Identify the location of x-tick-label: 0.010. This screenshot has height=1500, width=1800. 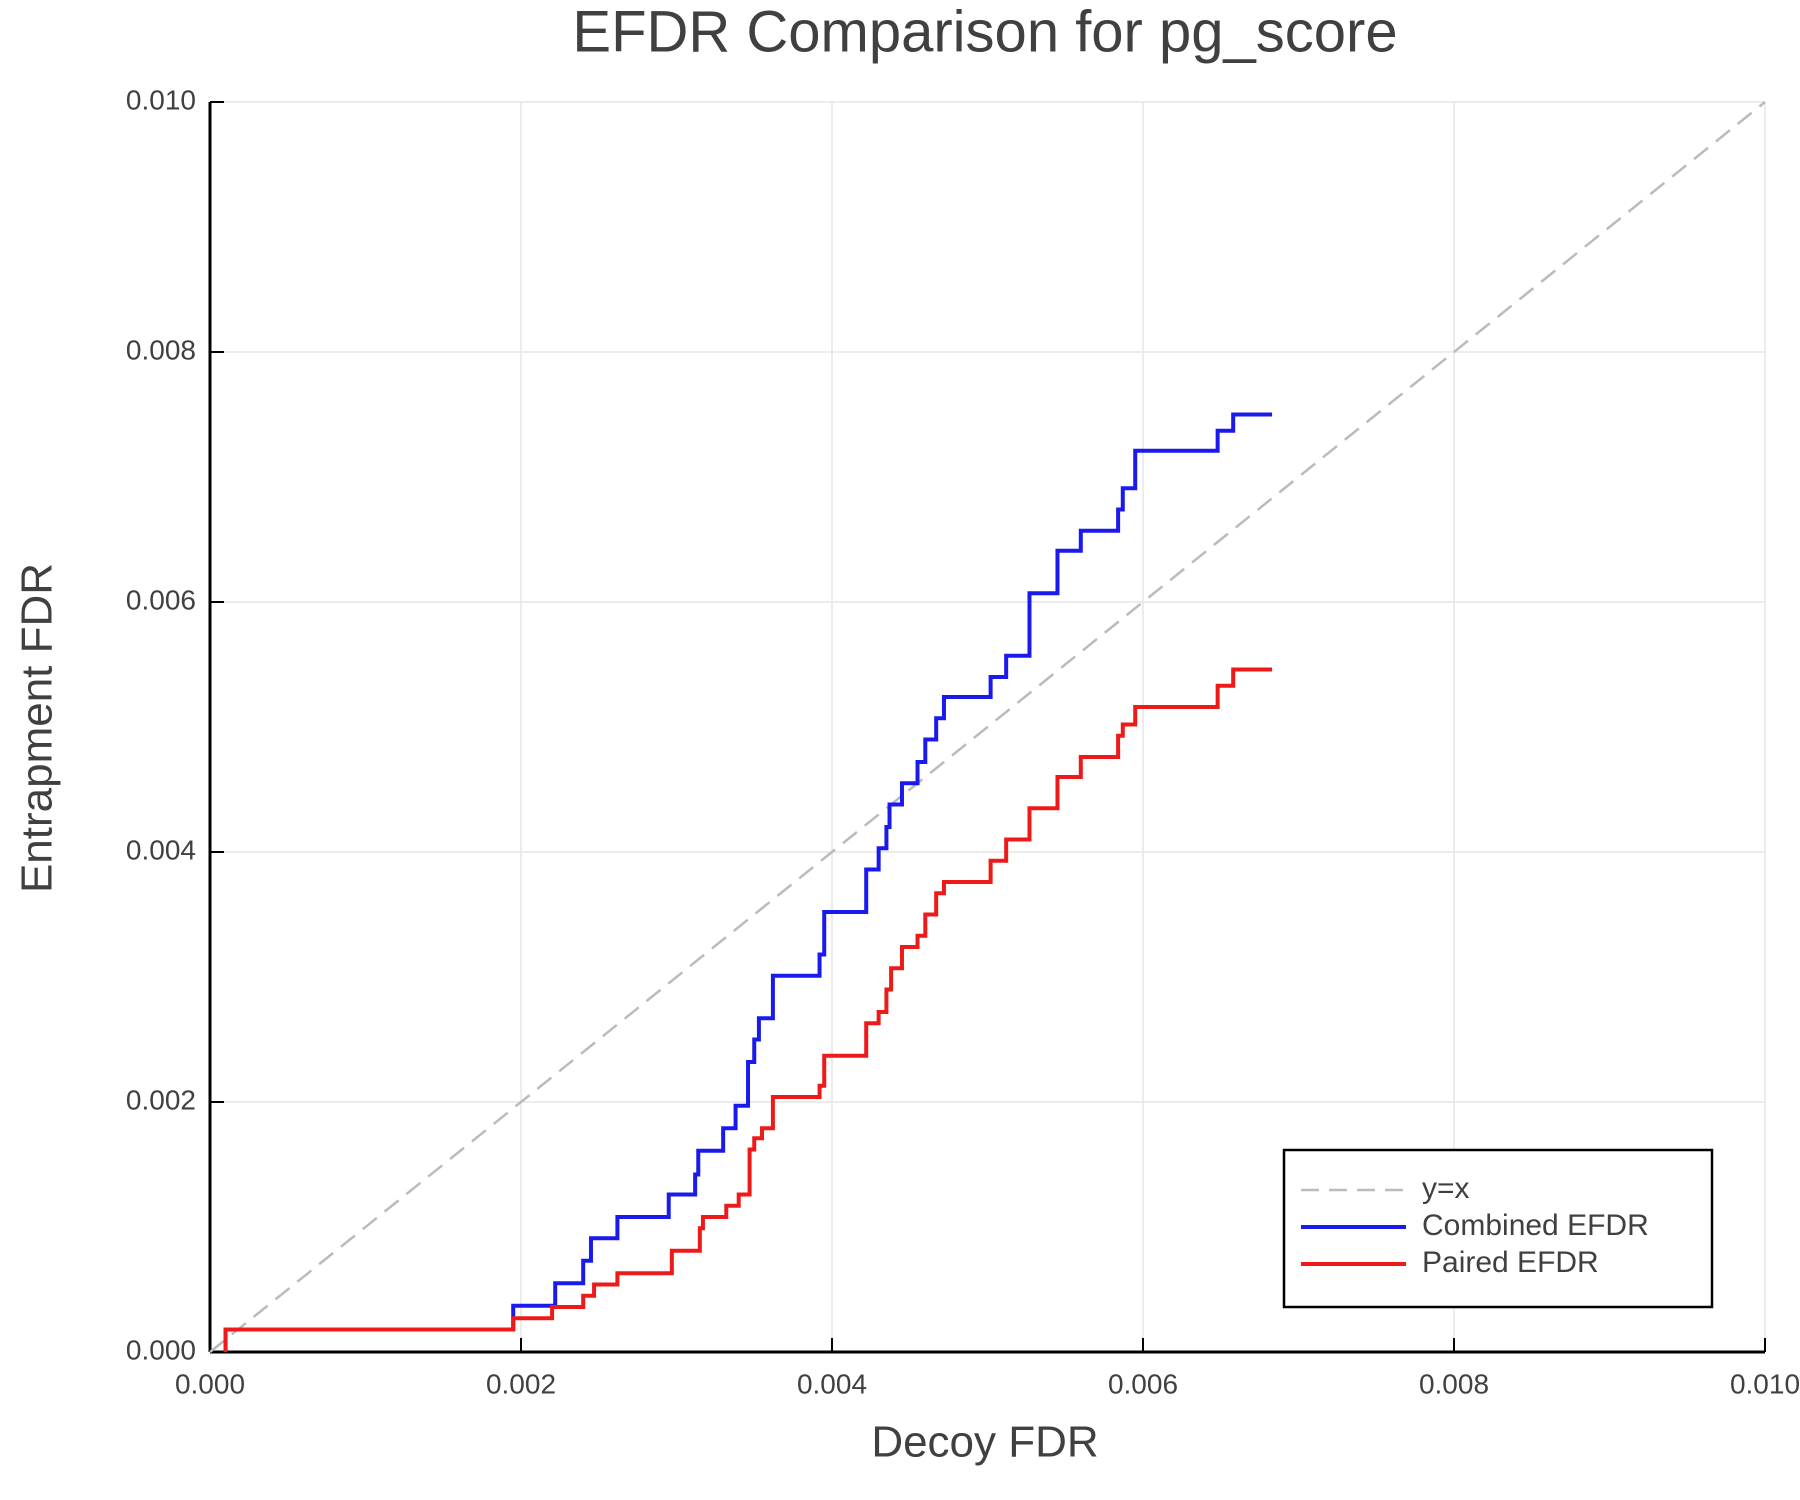
(1765, 1383).